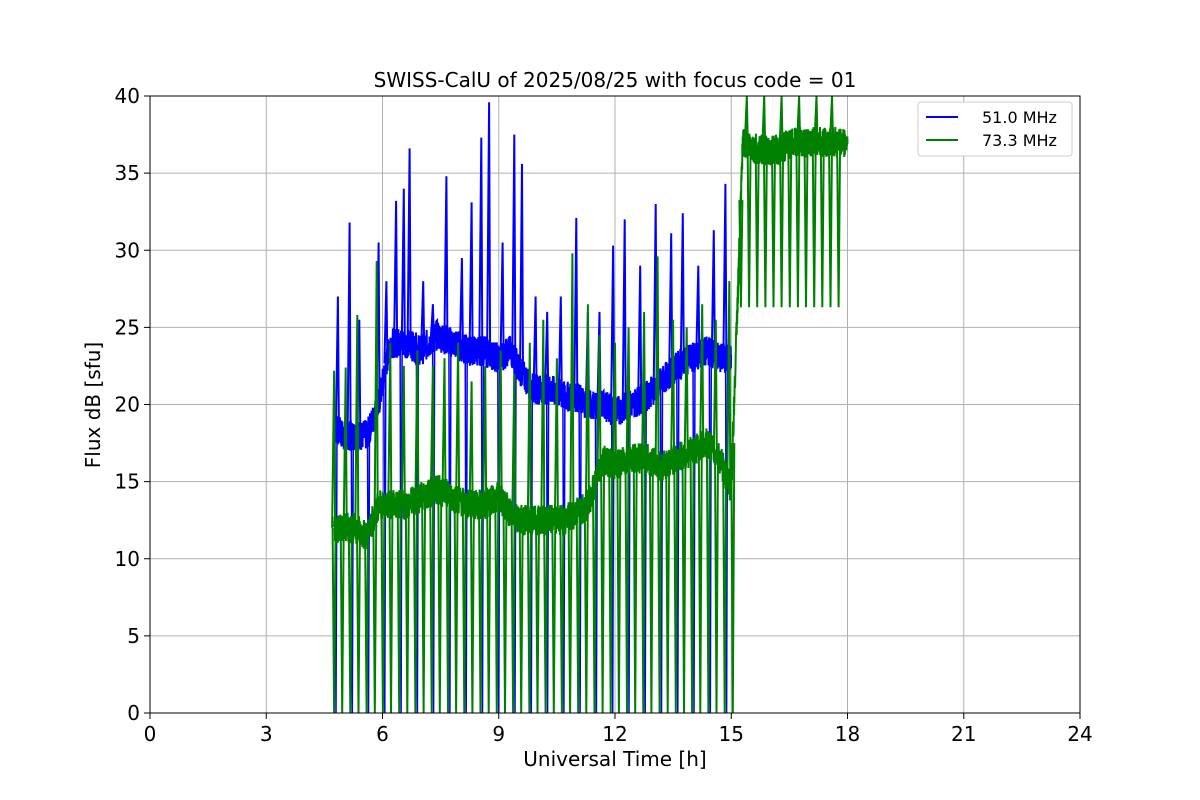 The image size is (1200, 800). Describe the element at coordinates (127, 482) in the screenshot. I see `y-tick-label: 15` at that location.